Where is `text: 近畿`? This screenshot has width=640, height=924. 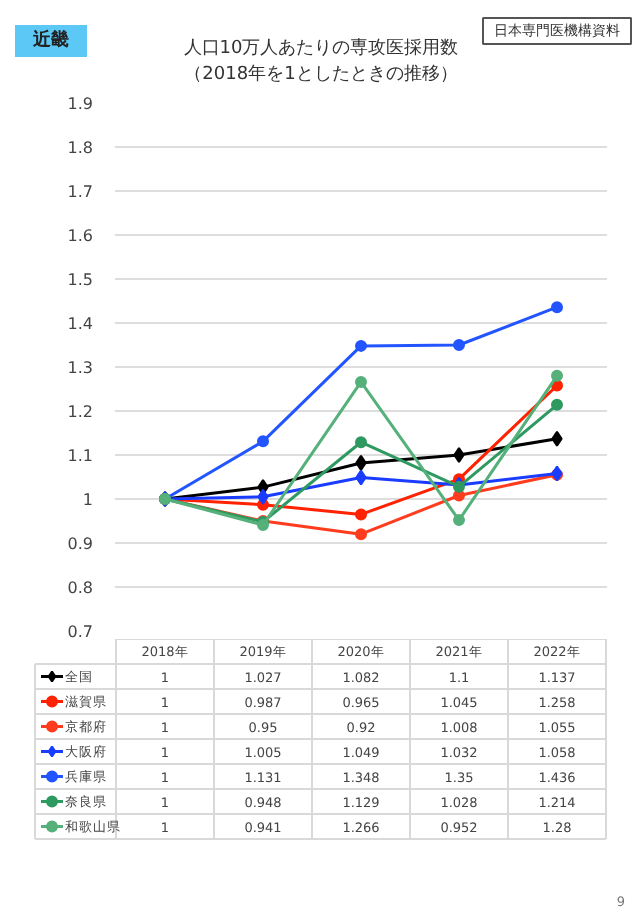 text: 近畿 is located at coordinates (50, 40).